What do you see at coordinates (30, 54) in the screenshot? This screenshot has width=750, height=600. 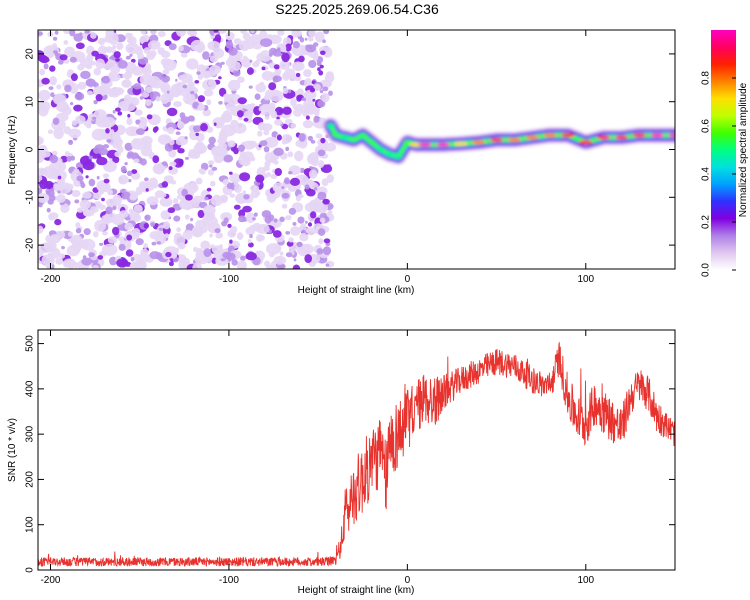 I see `y-tick-label: 20` at bounding box center [30, 54].